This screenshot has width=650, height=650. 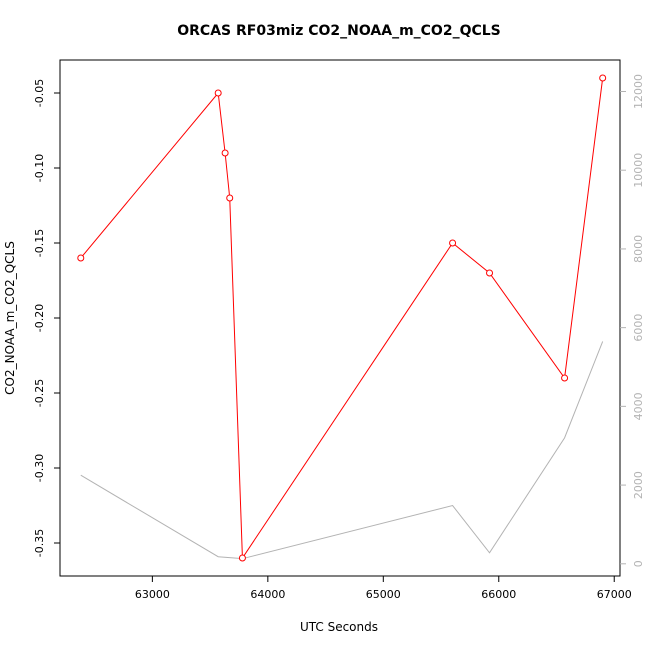 What do you see at coordinates (339, 627) in the screenshot?
I see `x-axis-label: UTC Seconds` at bounding box center [339, 627].